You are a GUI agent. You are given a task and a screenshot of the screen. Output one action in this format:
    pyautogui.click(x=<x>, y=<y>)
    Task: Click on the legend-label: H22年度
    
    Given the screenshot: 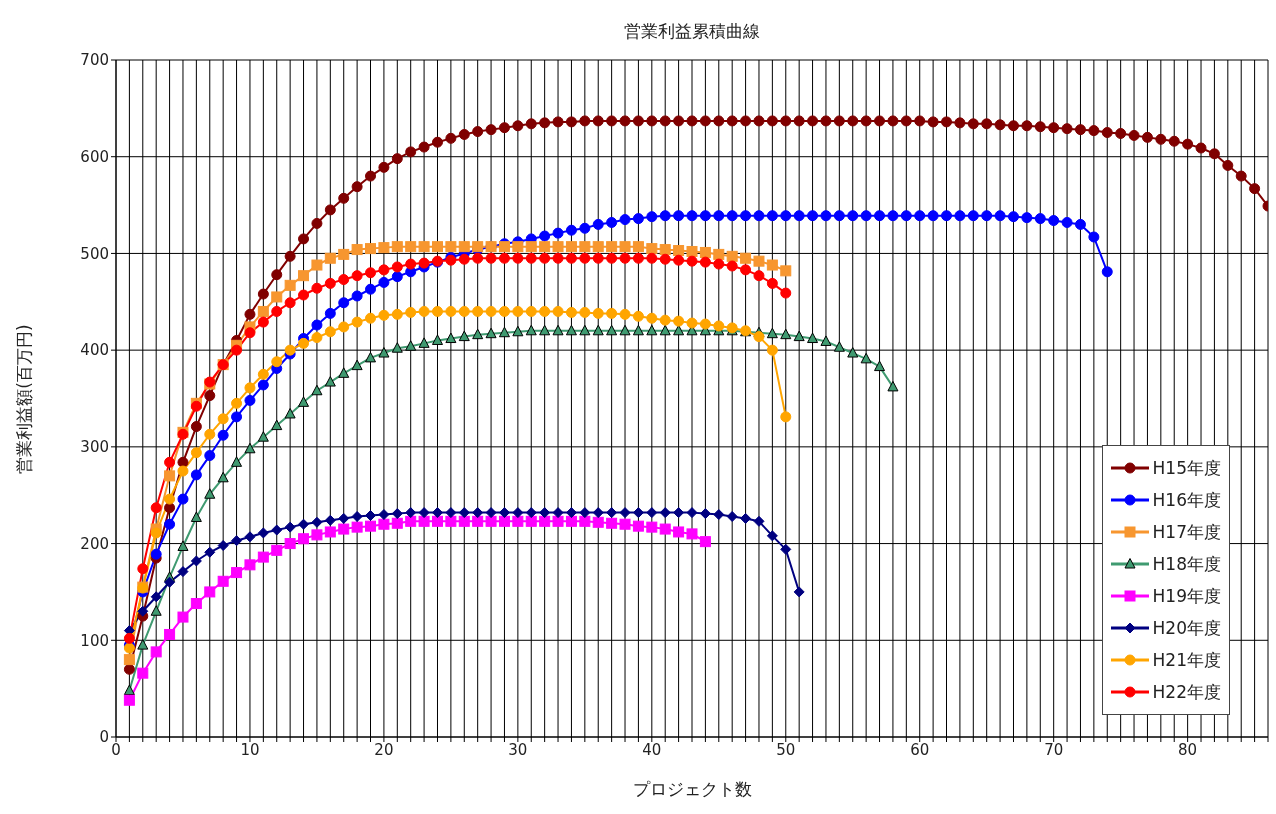 What is the action you would take?
    pyautogui.click(x=1186, y=692)
    